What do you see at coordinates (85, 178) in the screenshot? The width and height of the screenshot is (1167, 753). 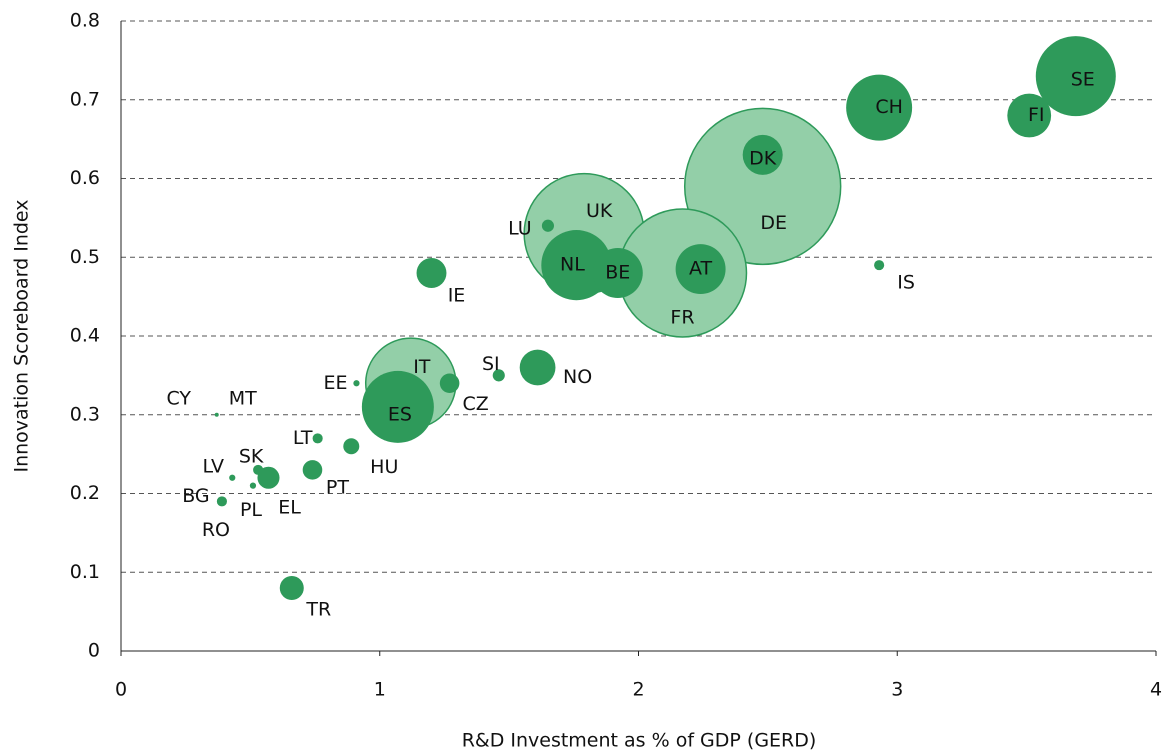 I see `y-tick-label: 0.6` at bounding box center [85, 178].